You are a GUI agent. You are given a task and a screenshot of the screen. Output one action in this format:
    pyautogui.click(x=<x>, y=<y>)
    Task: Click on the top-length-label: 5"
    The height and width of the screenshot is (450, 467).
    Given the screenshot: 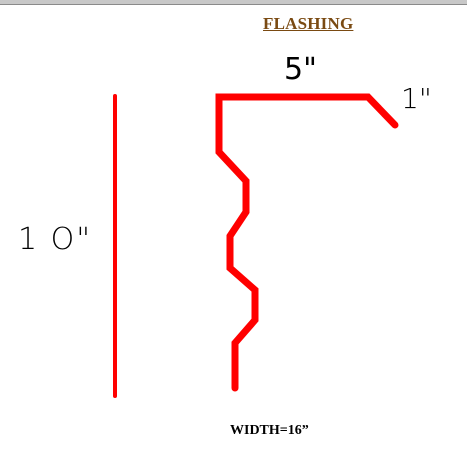 What is the action you would take?
    pyautogui.click(x=300, y=69)
    